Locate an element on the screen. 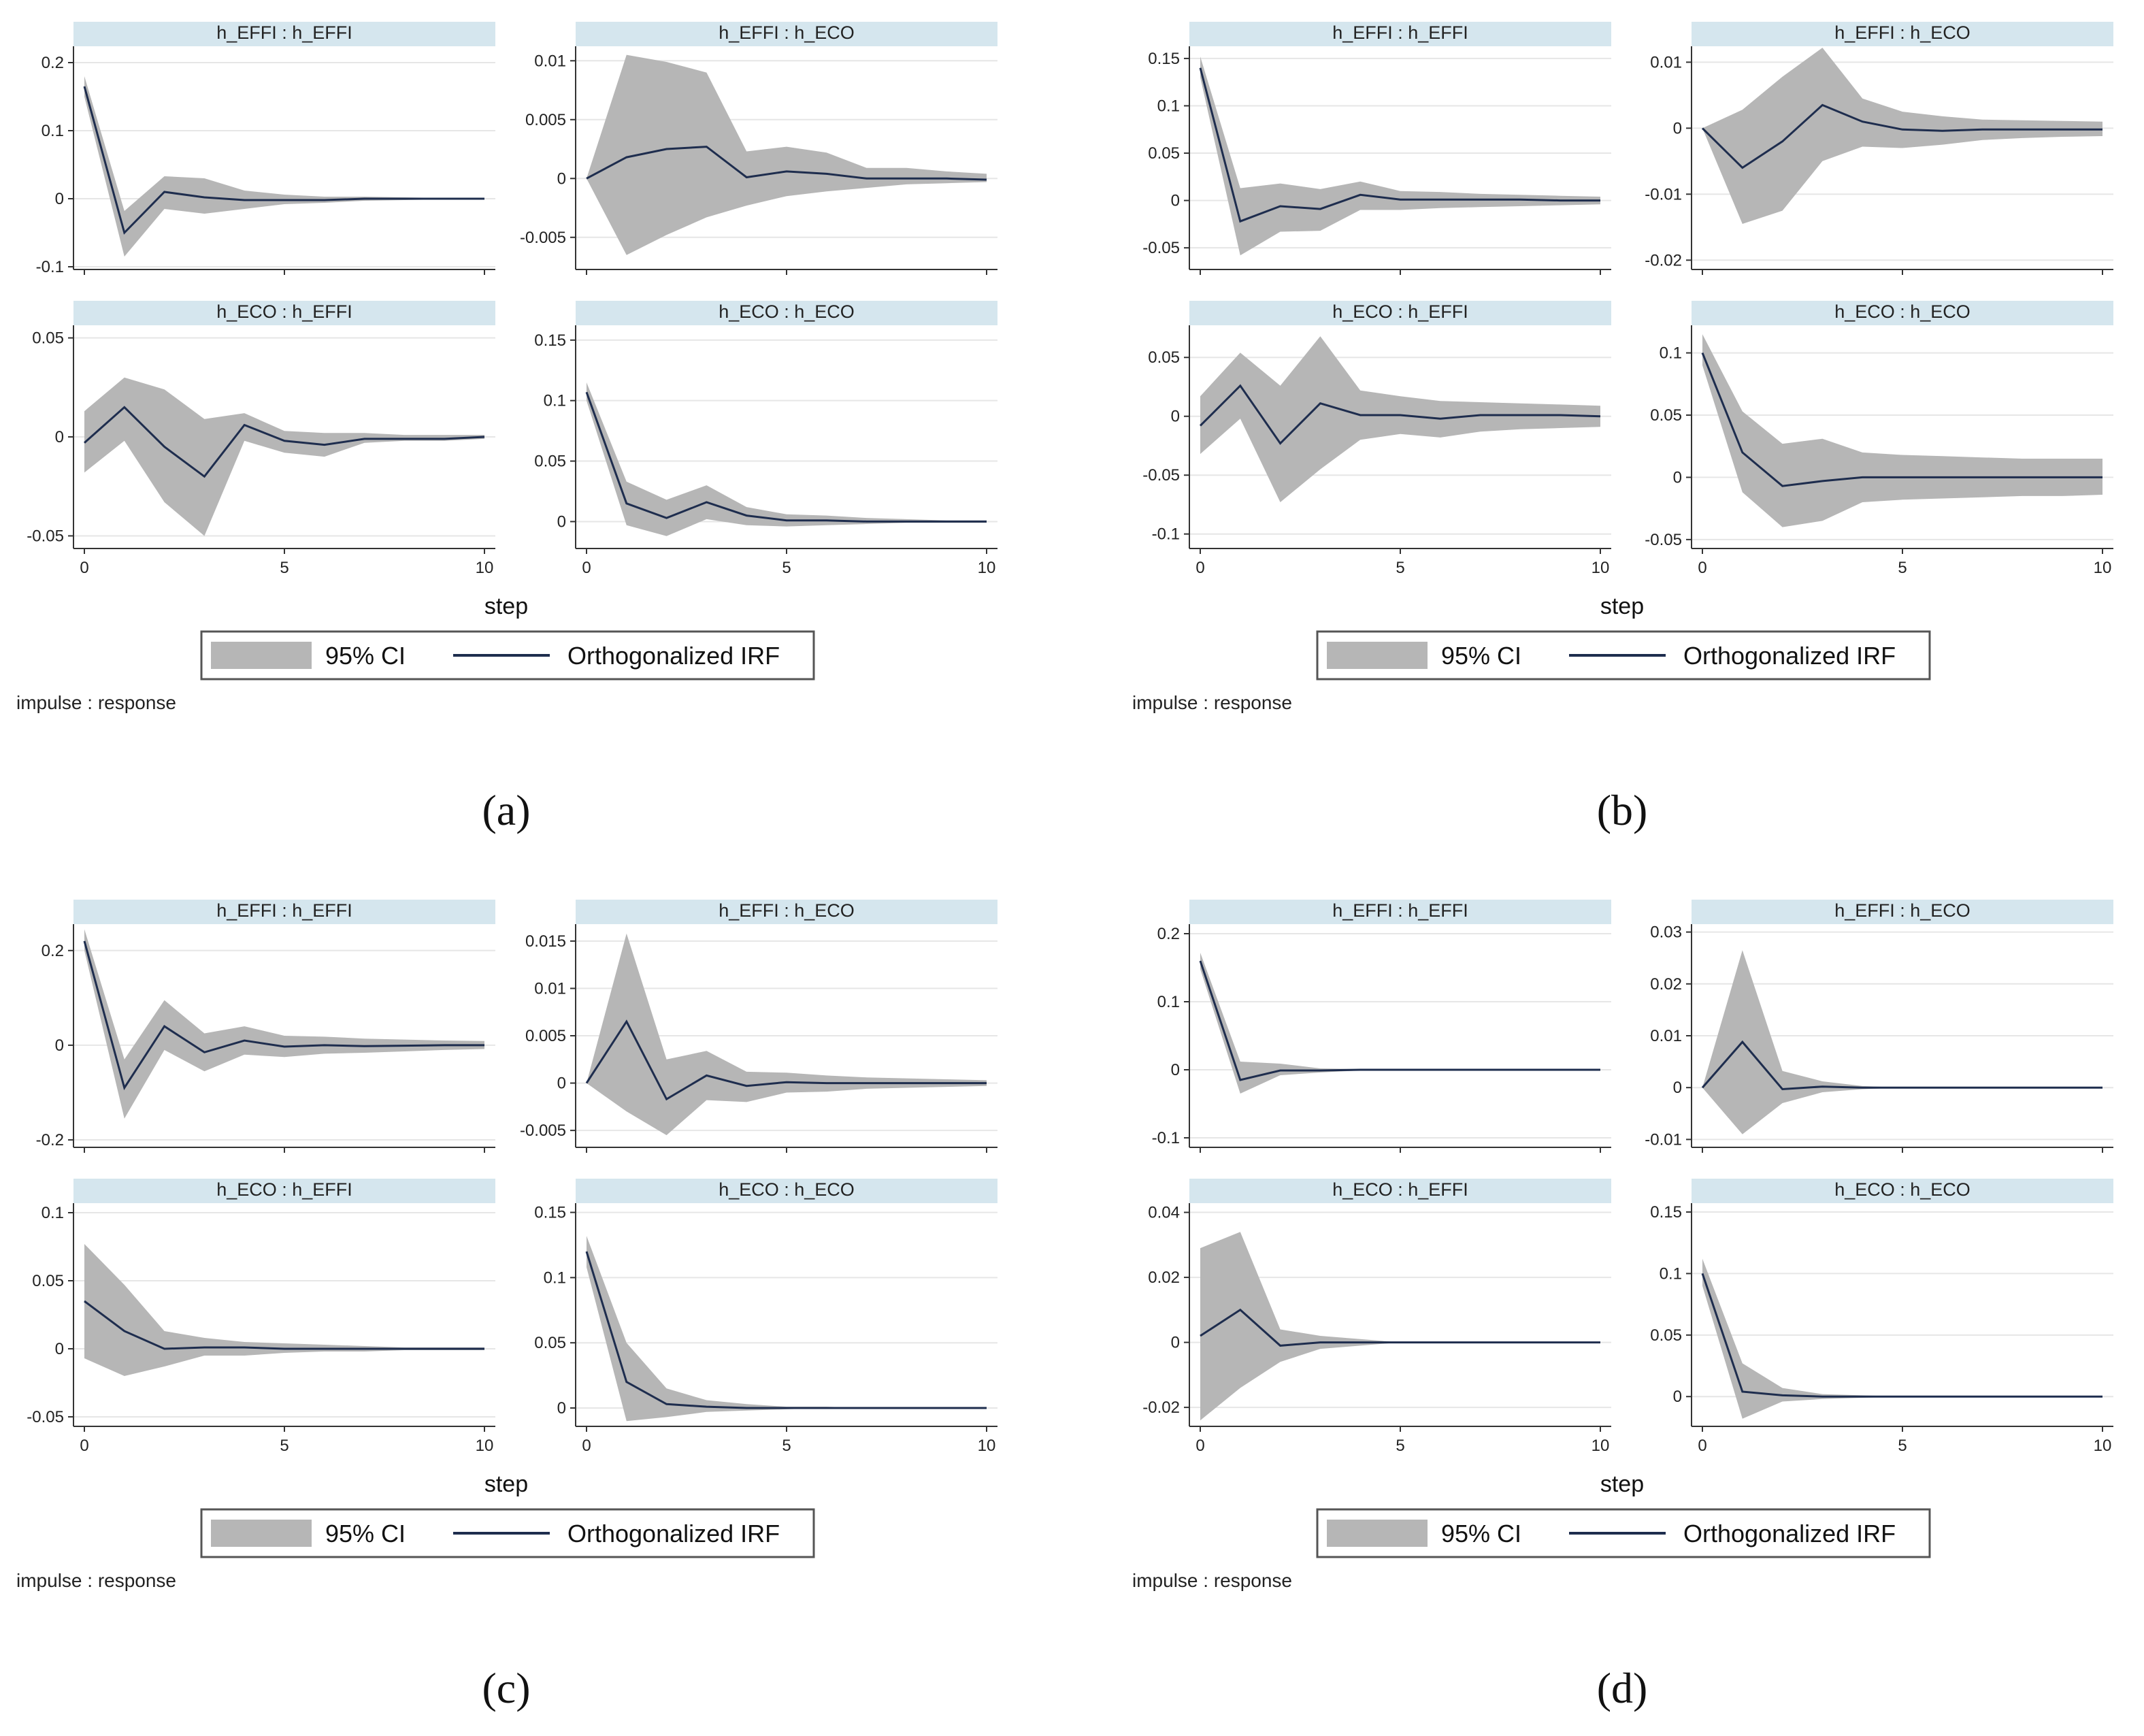 Image resolution: width=2144 pixels, height=1736 pixels. irf-panel: h_EFFI : h_ECO -0.01 0 0.01 0.02 0.03 is located at coordinates (1879, 1026).